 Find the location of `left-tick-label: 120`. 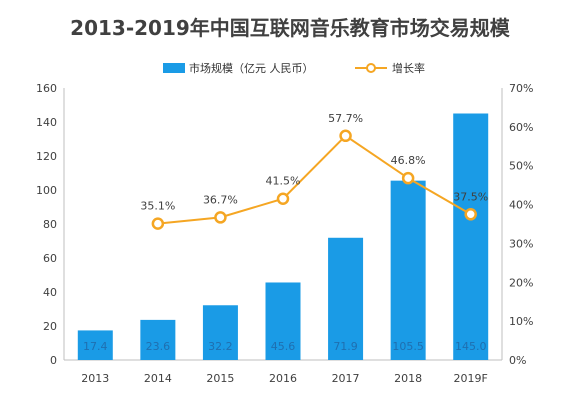

left-tick-label: 120 is located at coordinates (46, 156).